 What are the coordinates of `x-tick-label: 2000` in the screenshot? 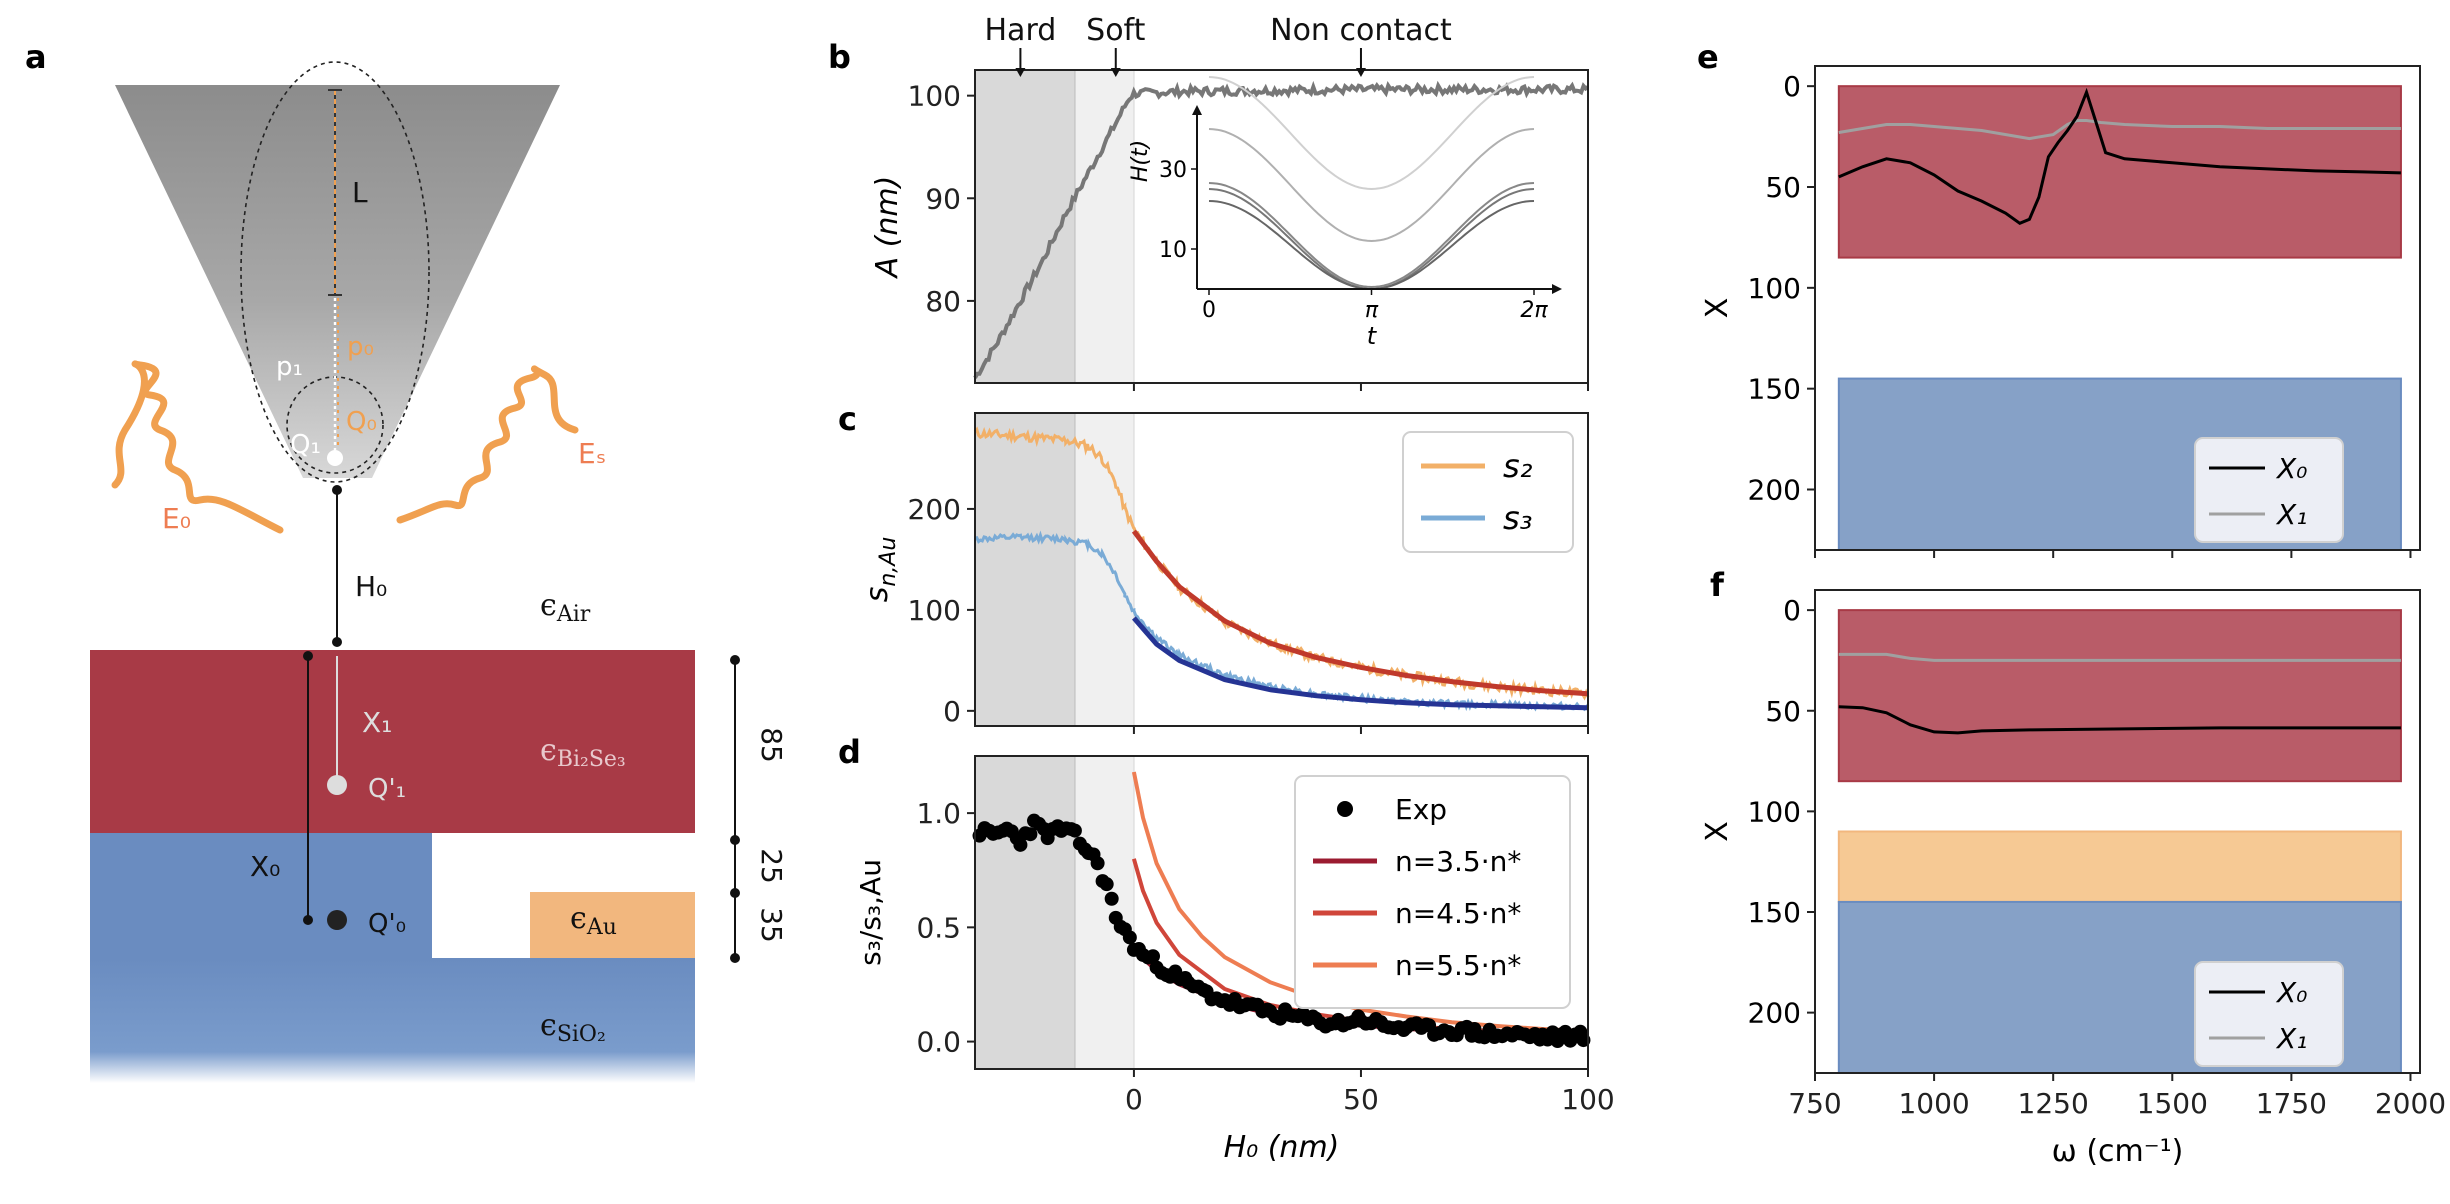 It's located at (2410, 1103).